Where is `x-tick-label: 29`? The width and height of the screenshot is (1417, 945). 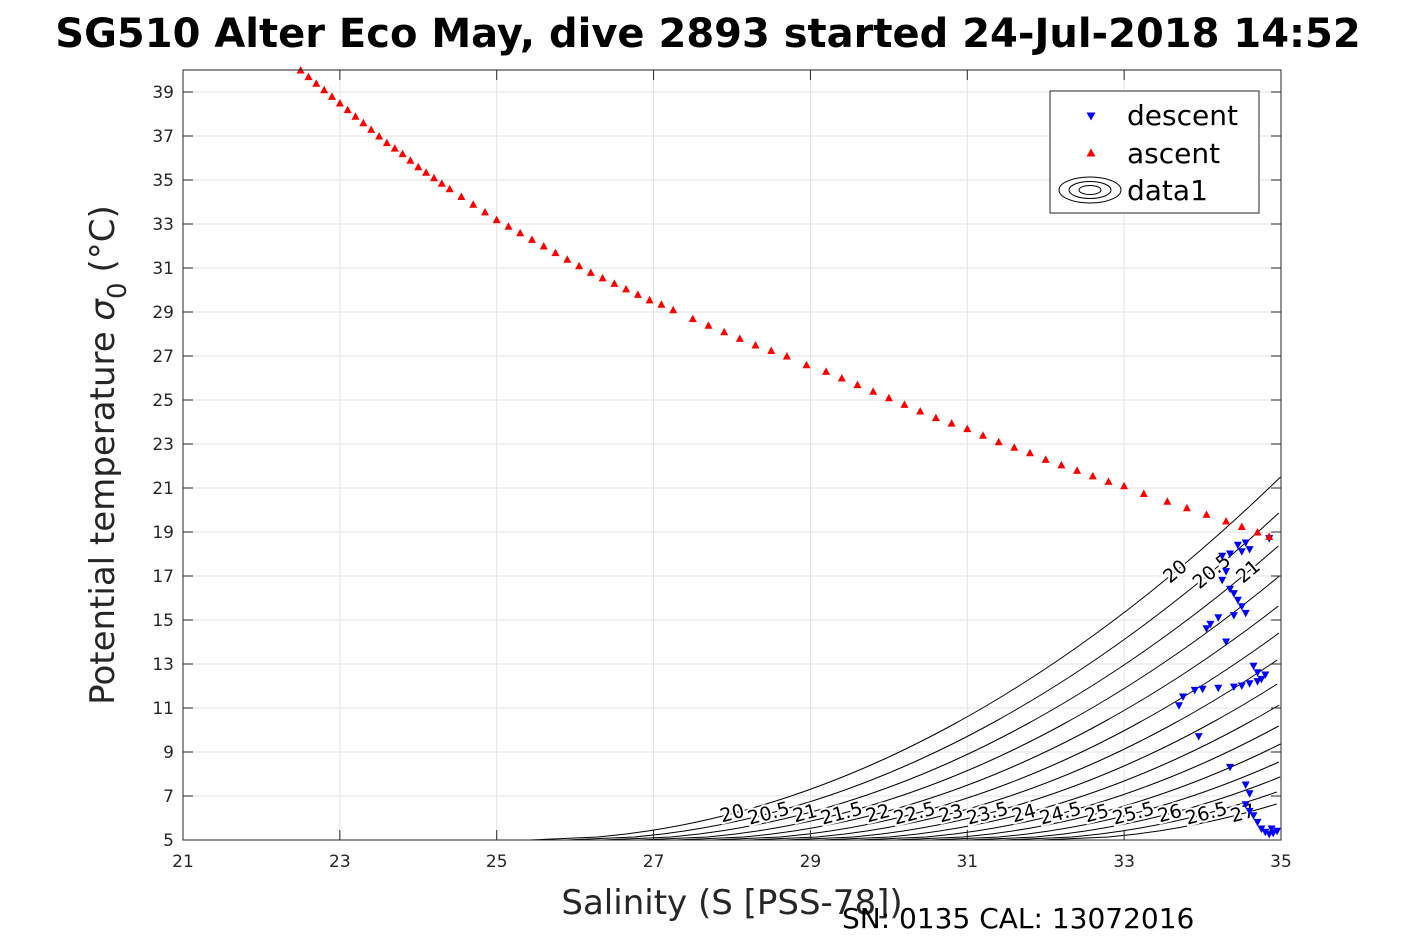 x-tick-label: 29 is located at coordinates (811, 862).